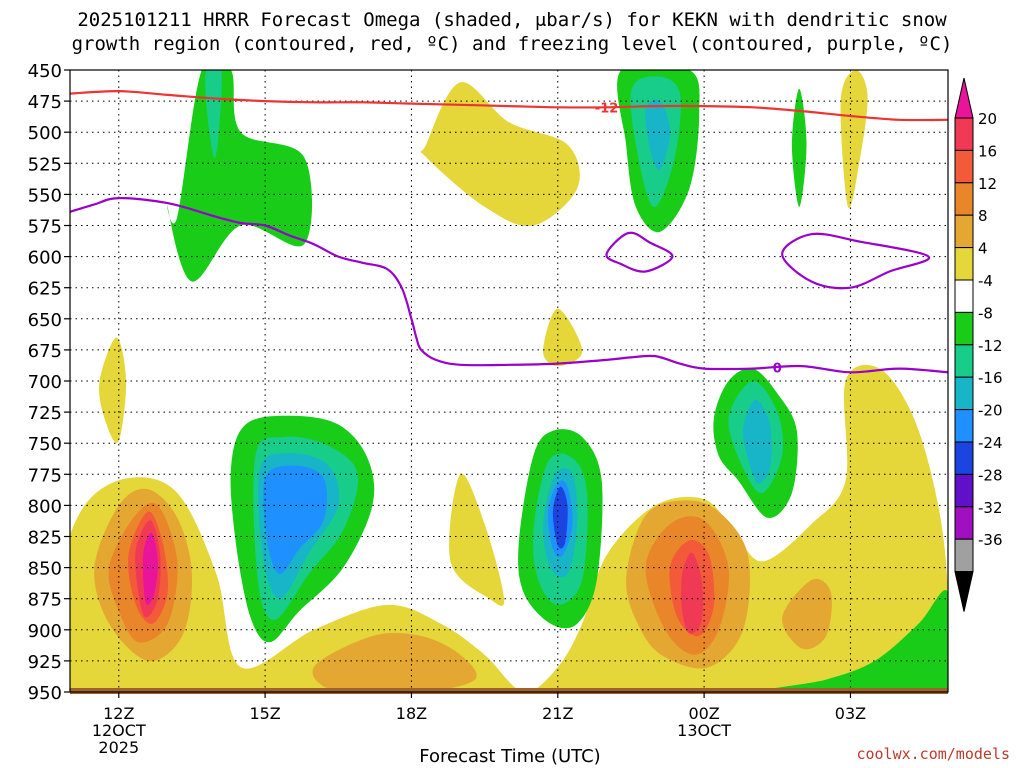 This screenshot has height=768, width=1024. Describe the element at coordinates (990, 346) in the screenshot. I see `colorbar-label: -12` at that location.